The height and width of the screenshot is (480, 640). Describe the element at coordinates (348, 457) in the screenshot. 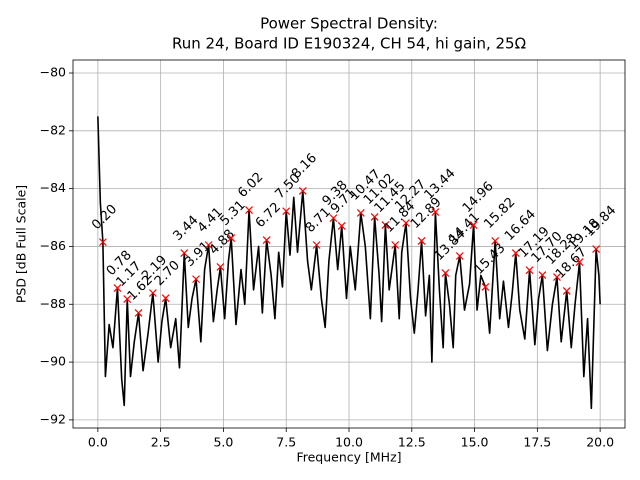

I see `x-axis-label: Frequency [MHz]` at that location.